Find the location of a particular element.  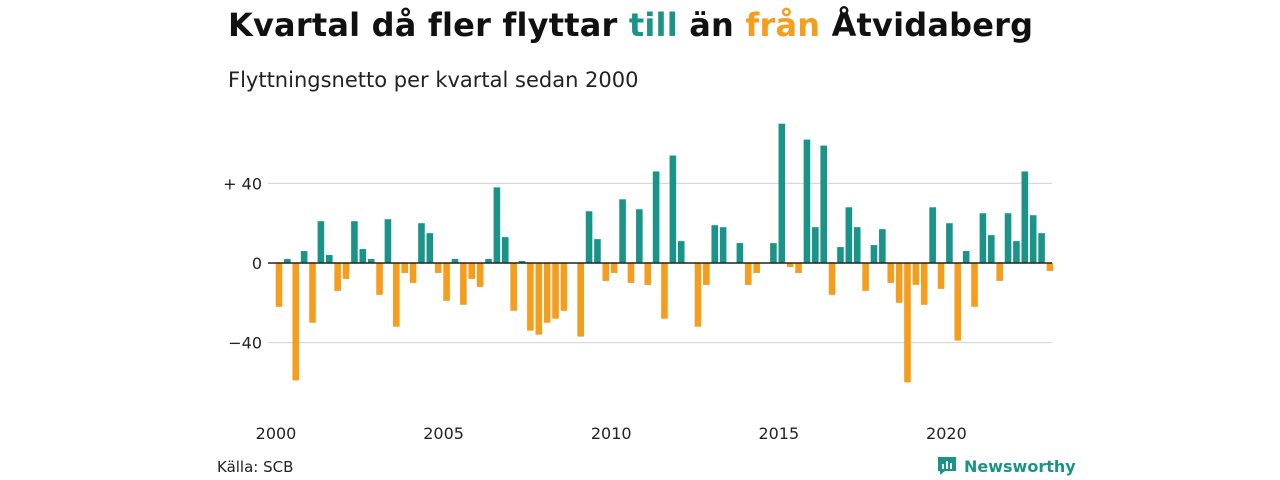

title-till: till is located at coordinates (653, 25).